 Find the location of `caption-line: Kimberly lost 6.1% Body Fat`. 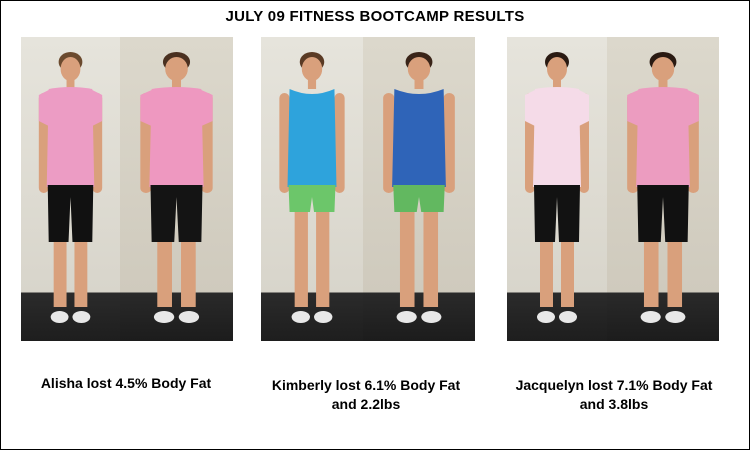

caption-line: Kimberly lost 6.1% Body Fat is located at coordinates (366, 385).